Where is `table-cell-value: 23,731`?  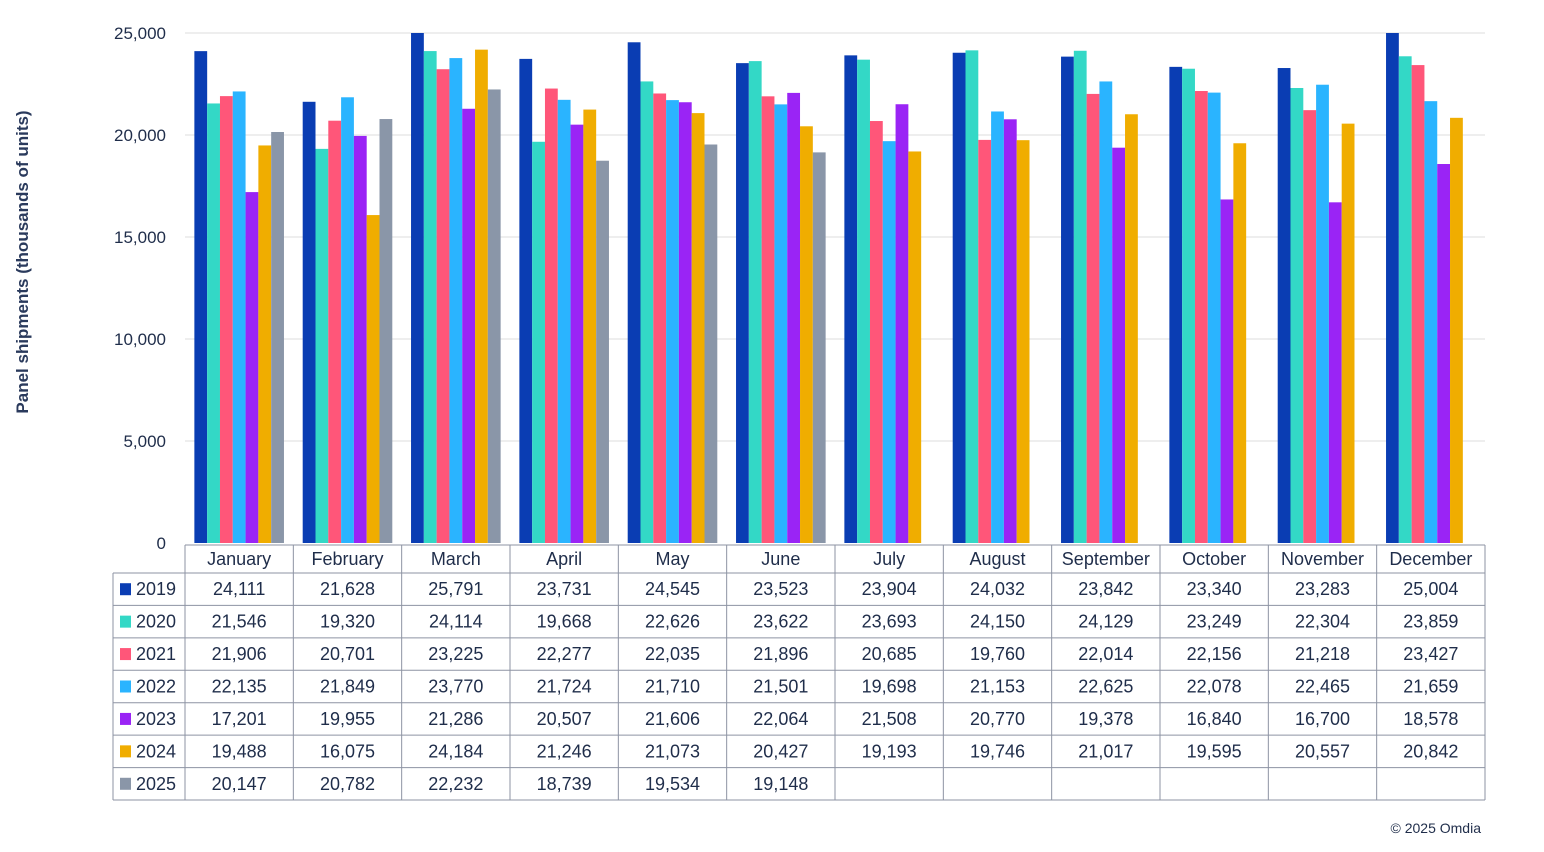
table-cell-value: 23,731 is located at coordinates (564, 589).